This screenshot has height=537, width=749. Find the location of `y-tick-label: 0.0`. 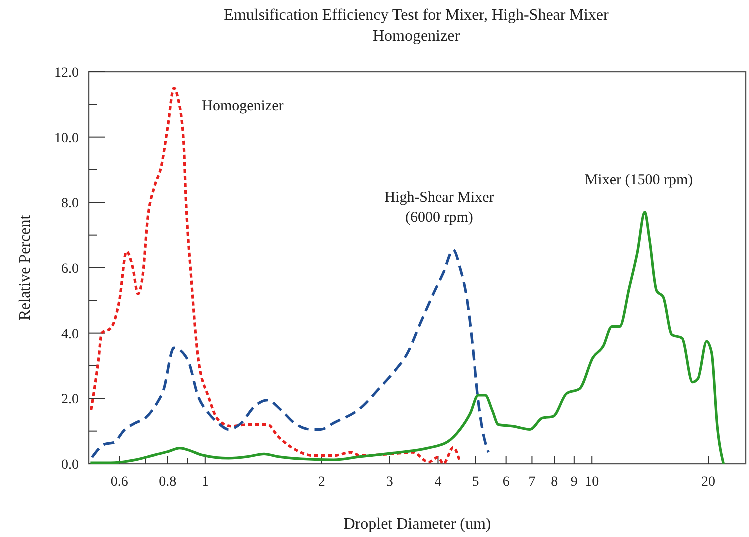

y-tick-label: 0.0 is located at coordinates (70, 465).